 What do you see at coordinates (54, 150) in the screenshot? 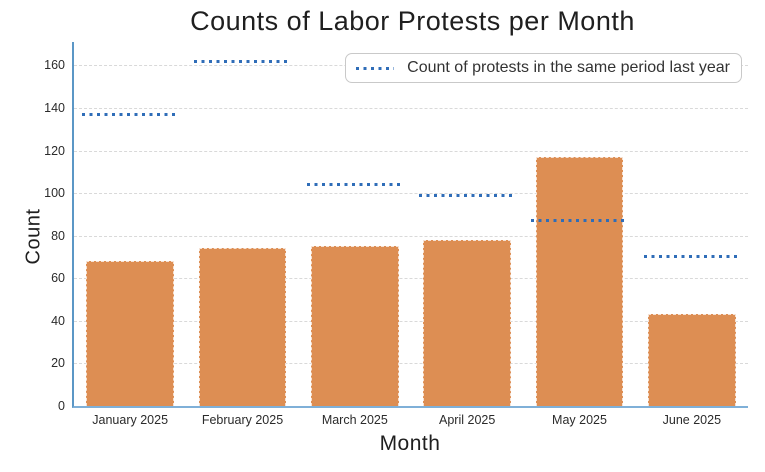
I see `y-tick-label: 120` at bounding box center [54, 150].